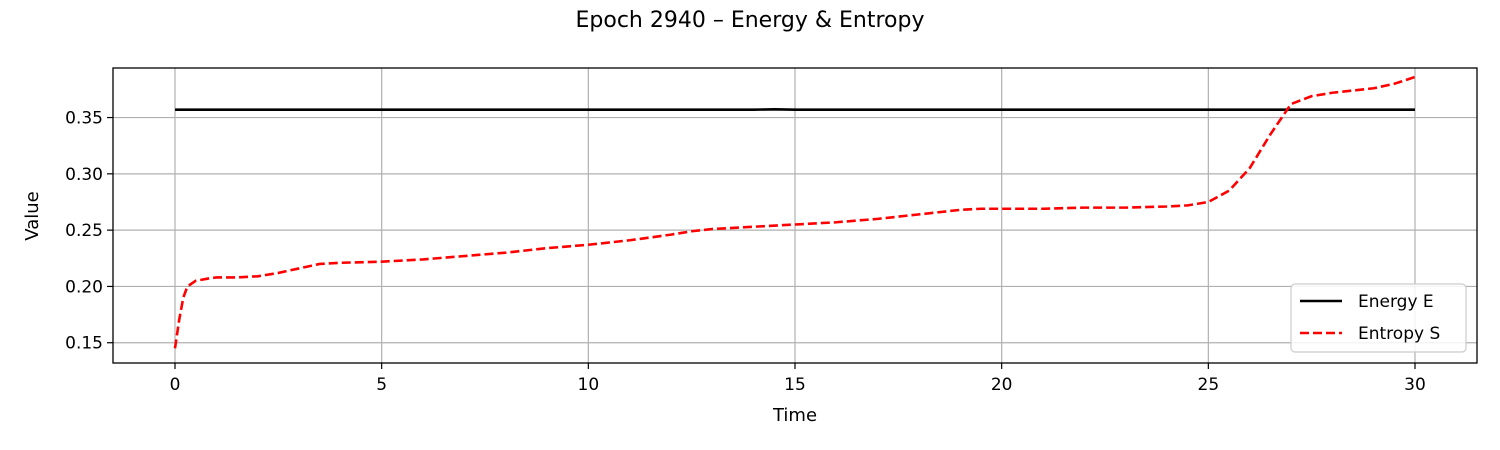 This screenshot has height=450, width=1500. Describe the element at coordinates (1002, 385) in the screenshot. I see `x-tick-label: 20` at that location.